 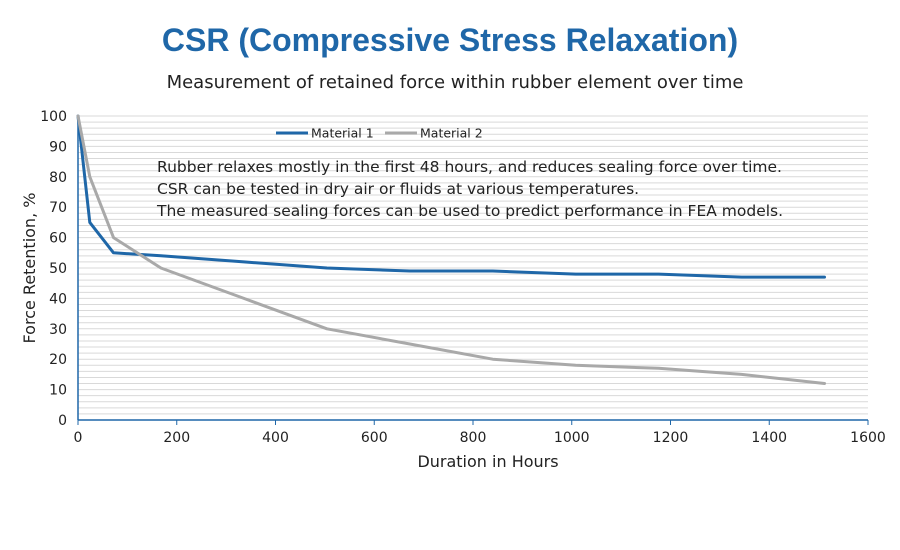 What do you see at coordinates (275, 438) in the screenshot?
I see `x-tick-label: 400` at bounding box center [275, 438].